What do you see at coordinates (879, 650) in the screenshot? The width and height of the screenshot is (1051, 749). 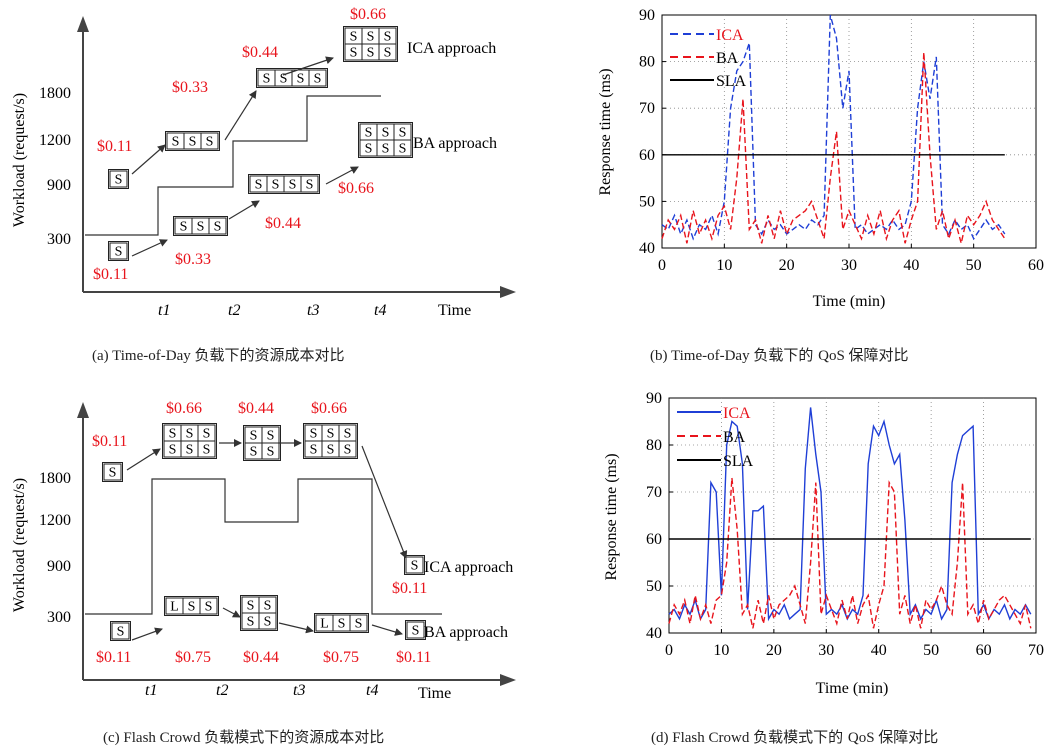 I see `d-xtick-label: 40` at bounding box center [879, 650].